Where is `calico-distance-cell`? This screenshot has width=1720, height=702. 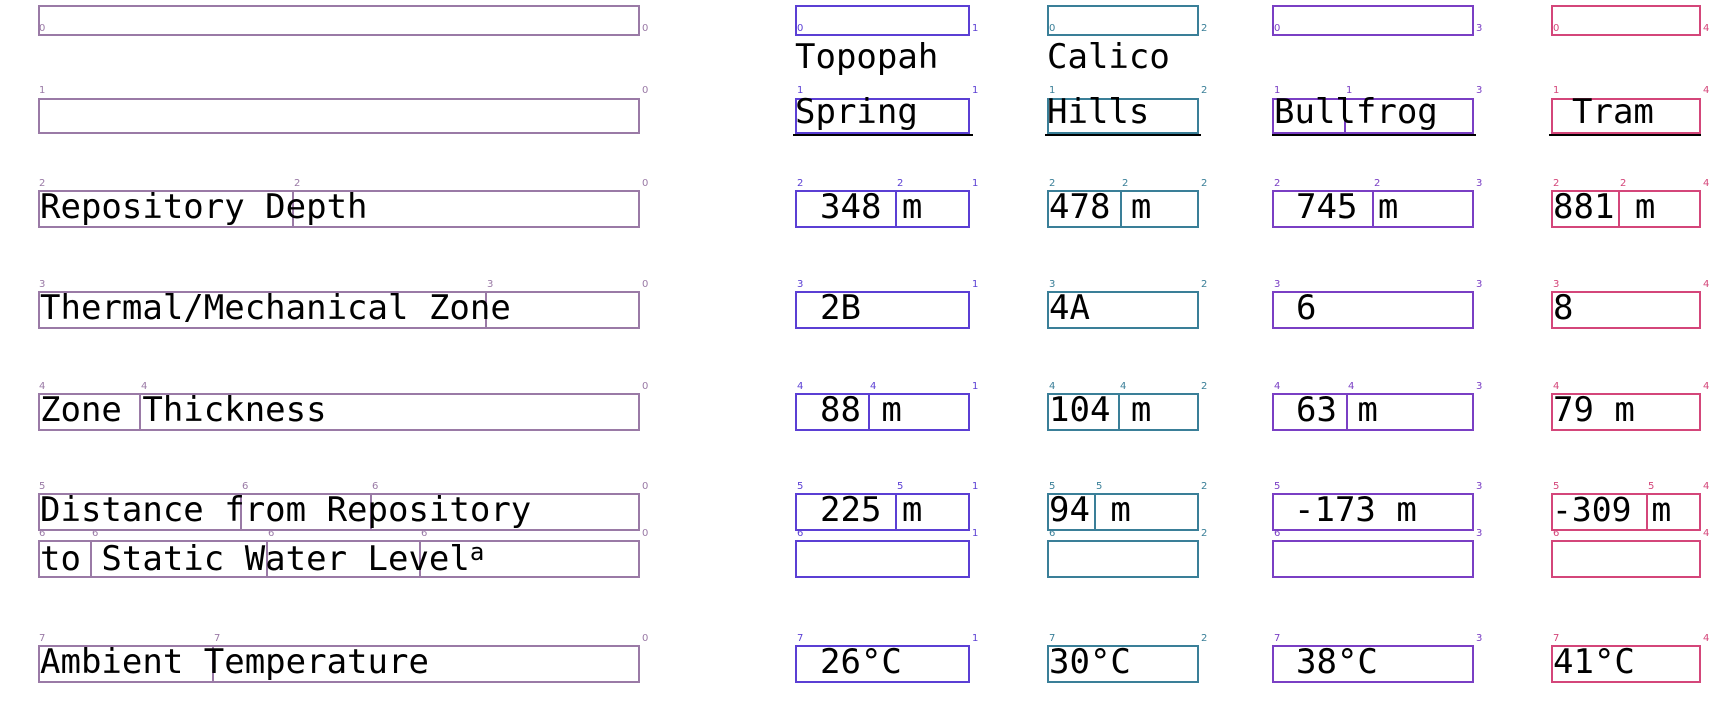 calico-distance-cell is located at coordinates (1123, 512).